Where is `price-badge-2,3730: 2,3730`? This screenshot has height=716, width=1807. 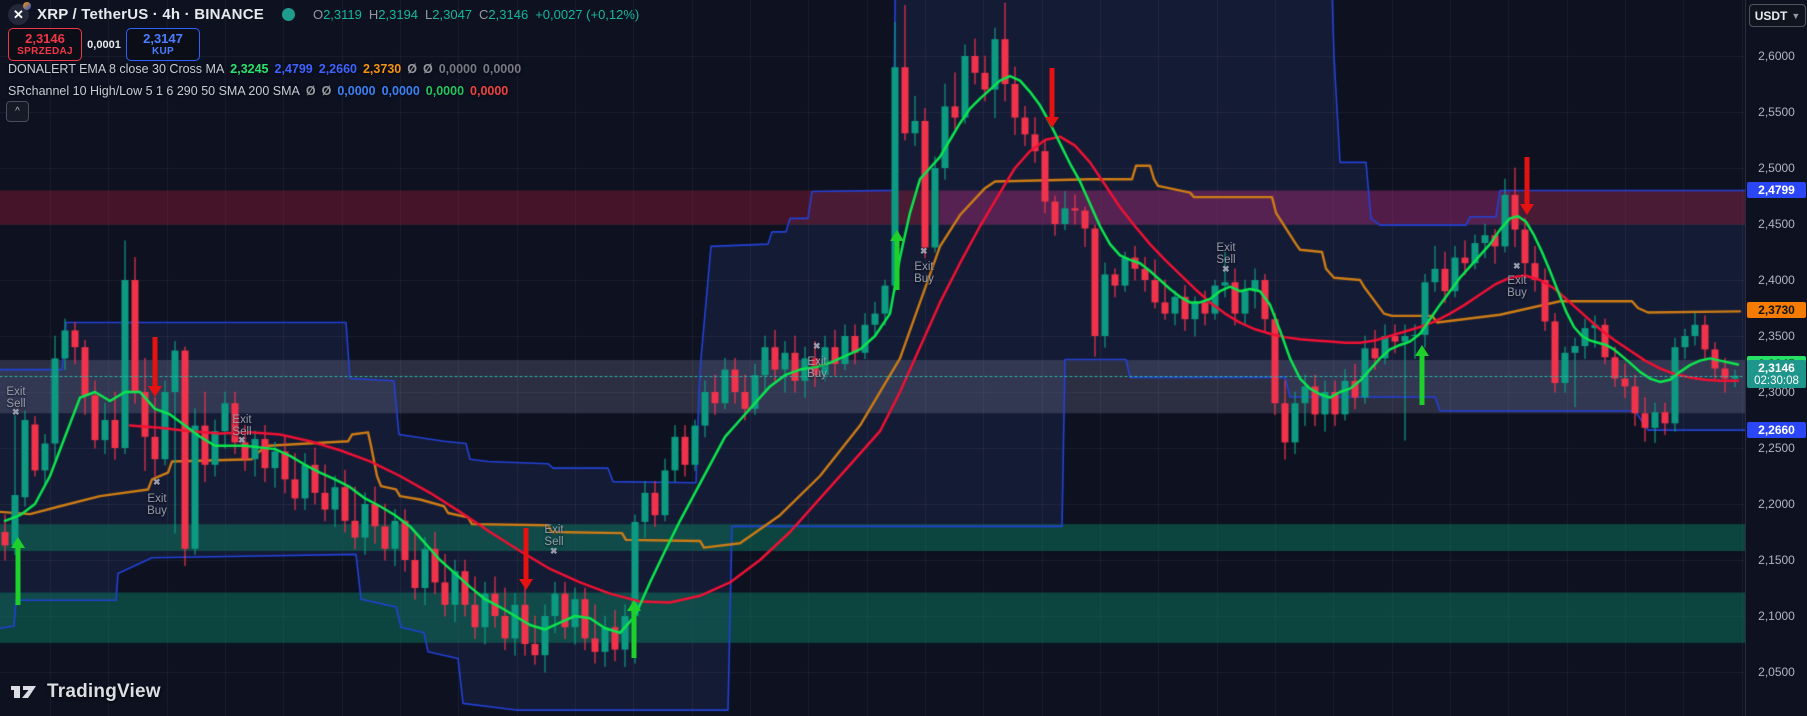 price-badge-2,3730: 2,3730 is located at coordinates (1776, 309).